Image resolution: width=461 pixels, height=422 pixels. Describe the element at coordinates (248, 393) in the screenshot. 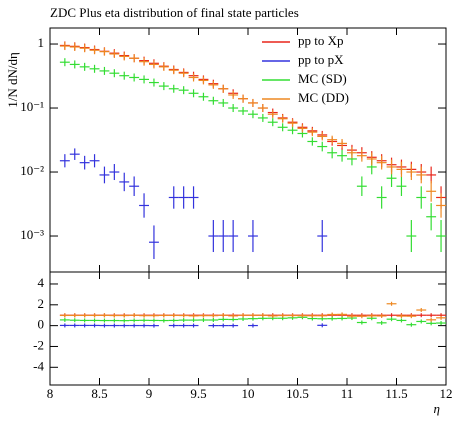

I see `x-tick-label: 10` at that location.